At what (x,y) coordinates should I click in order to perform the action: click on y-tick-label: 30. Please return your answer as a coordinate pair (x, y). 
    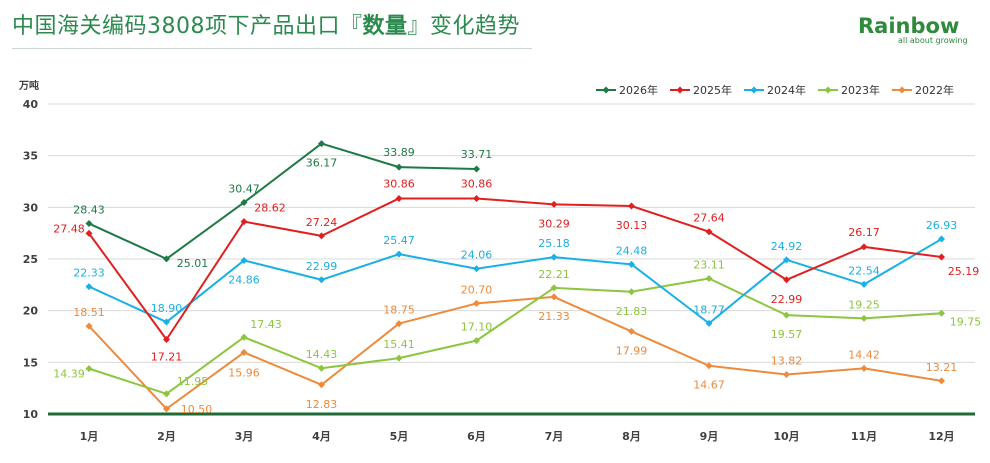
    Looking at the image, I should click on (31, 207).